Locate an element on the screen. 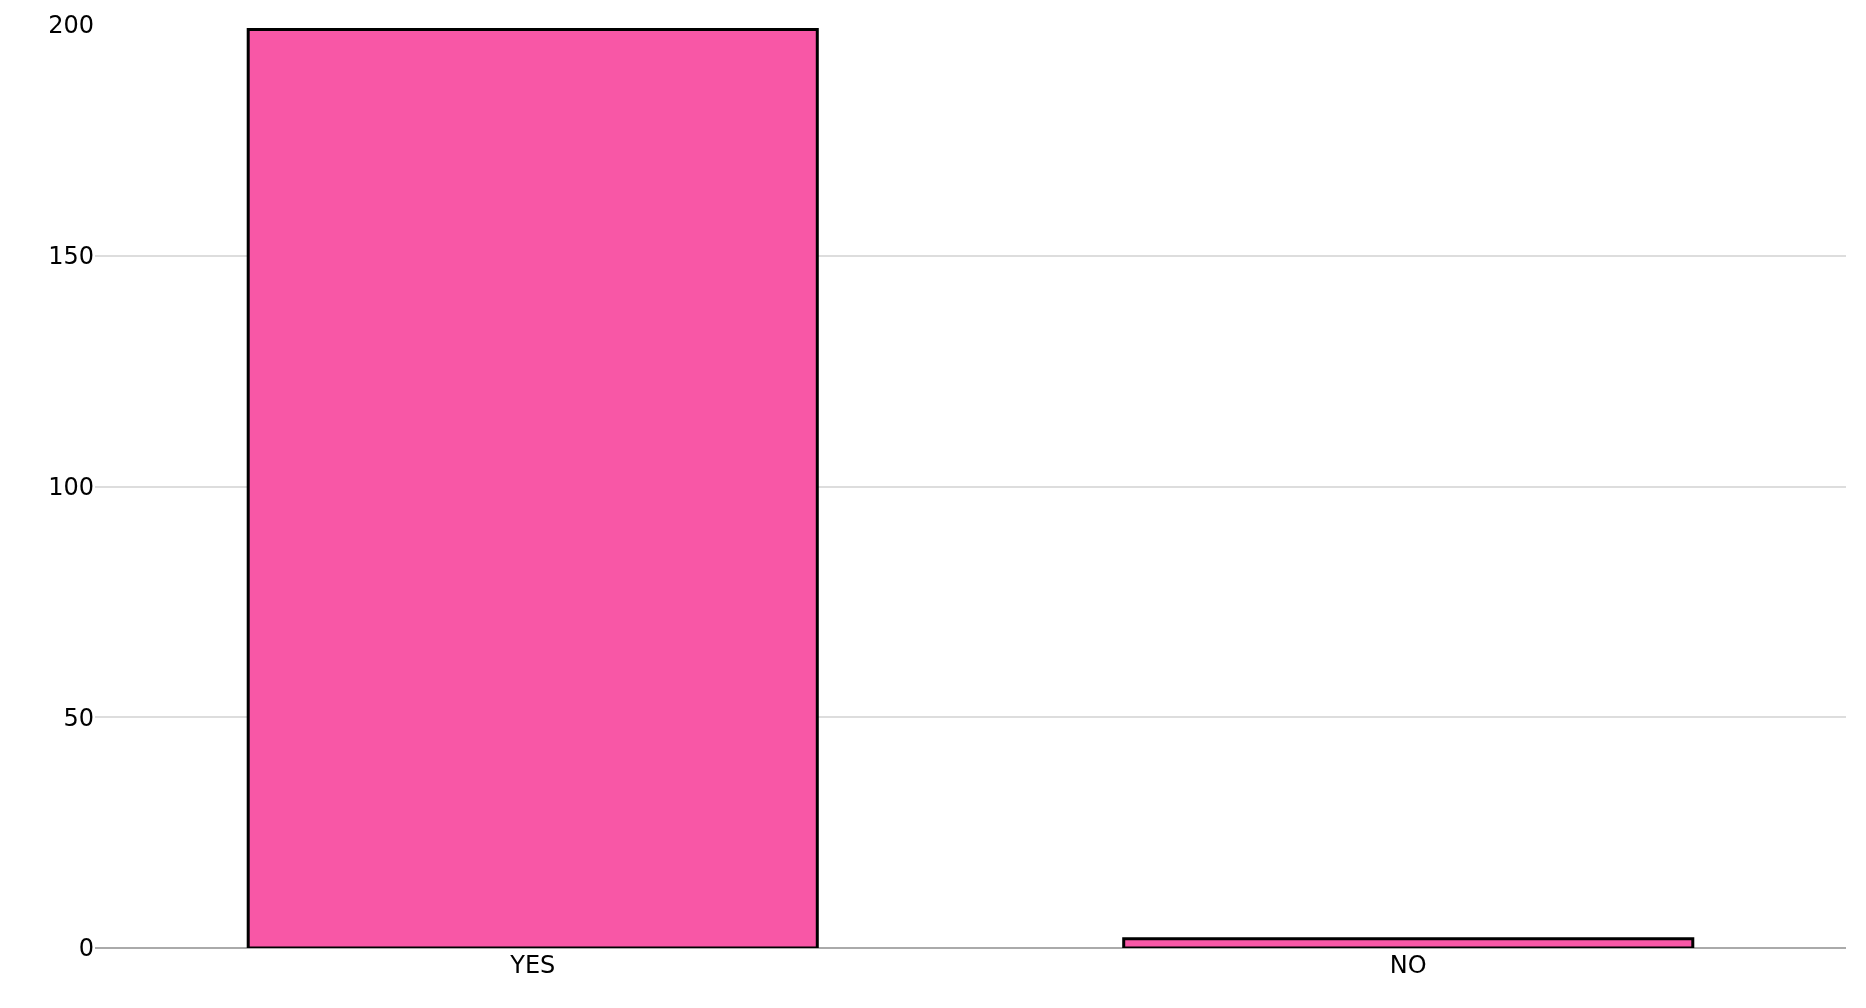  x-tick-label: NO is located at coordinates (1408, 965).